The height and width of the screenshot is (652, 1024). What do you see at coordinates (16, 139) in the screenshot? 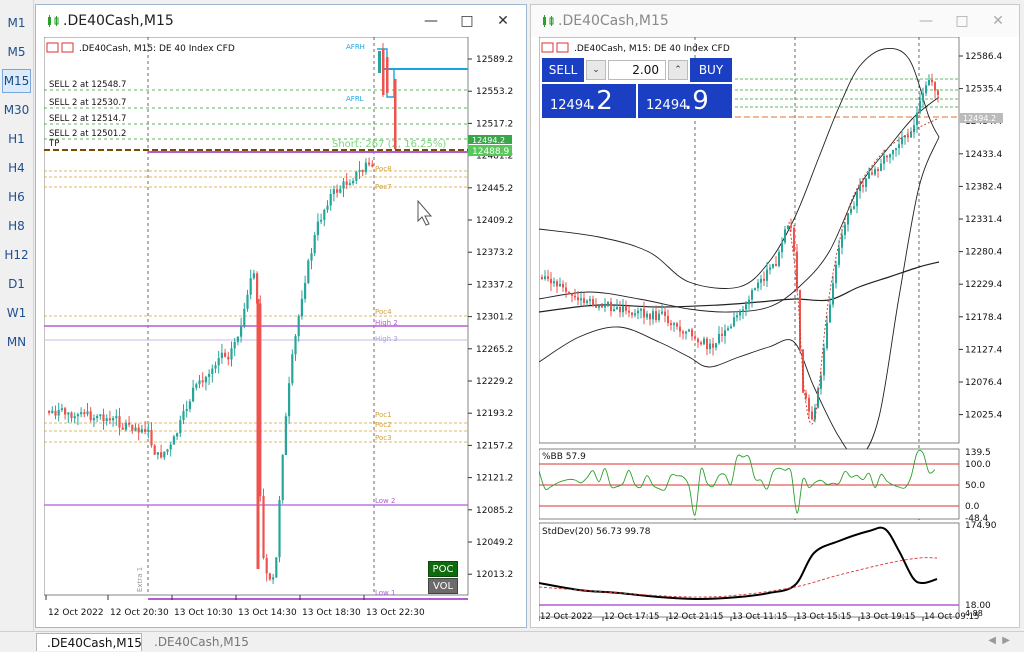
I see `timeframe-h1: H1` at bounding box center [16, 139].